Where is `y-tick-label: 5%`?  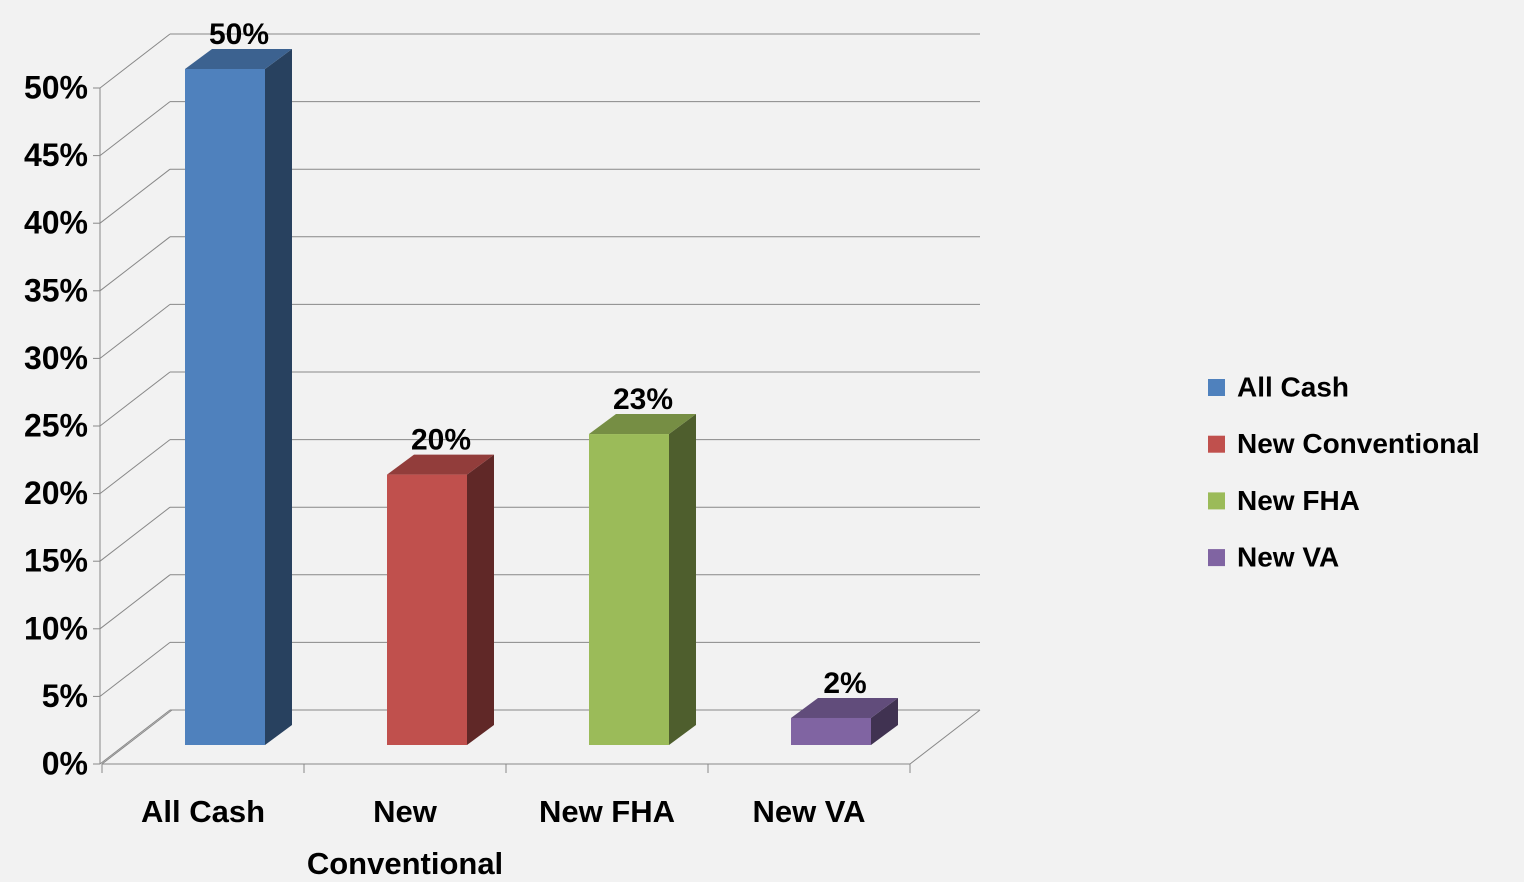 y-tick-label: 5% is located at coordinates (65, 696).